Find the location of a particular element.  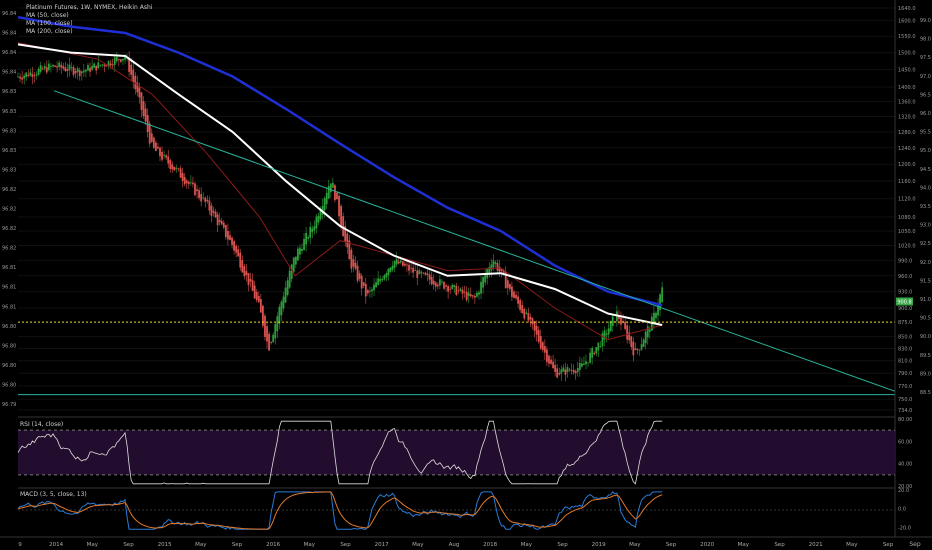

rsi-axis: 80.00 60.00 40.00 20.00 is located at coordinates (905, 453).